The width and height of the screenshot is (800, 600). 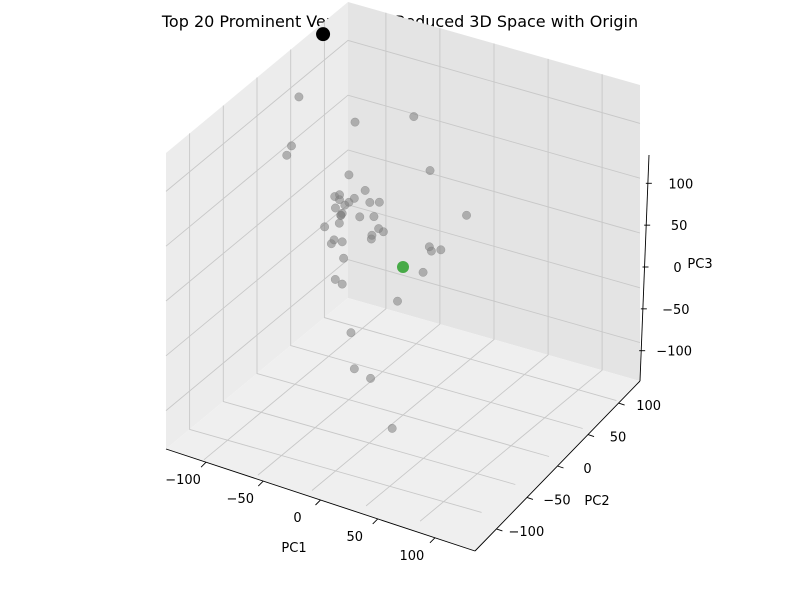 What do you see at coordinates (293, 548) in the screenshot?
I see `x-axis-label: PC1` at bounding box center [293, 548].